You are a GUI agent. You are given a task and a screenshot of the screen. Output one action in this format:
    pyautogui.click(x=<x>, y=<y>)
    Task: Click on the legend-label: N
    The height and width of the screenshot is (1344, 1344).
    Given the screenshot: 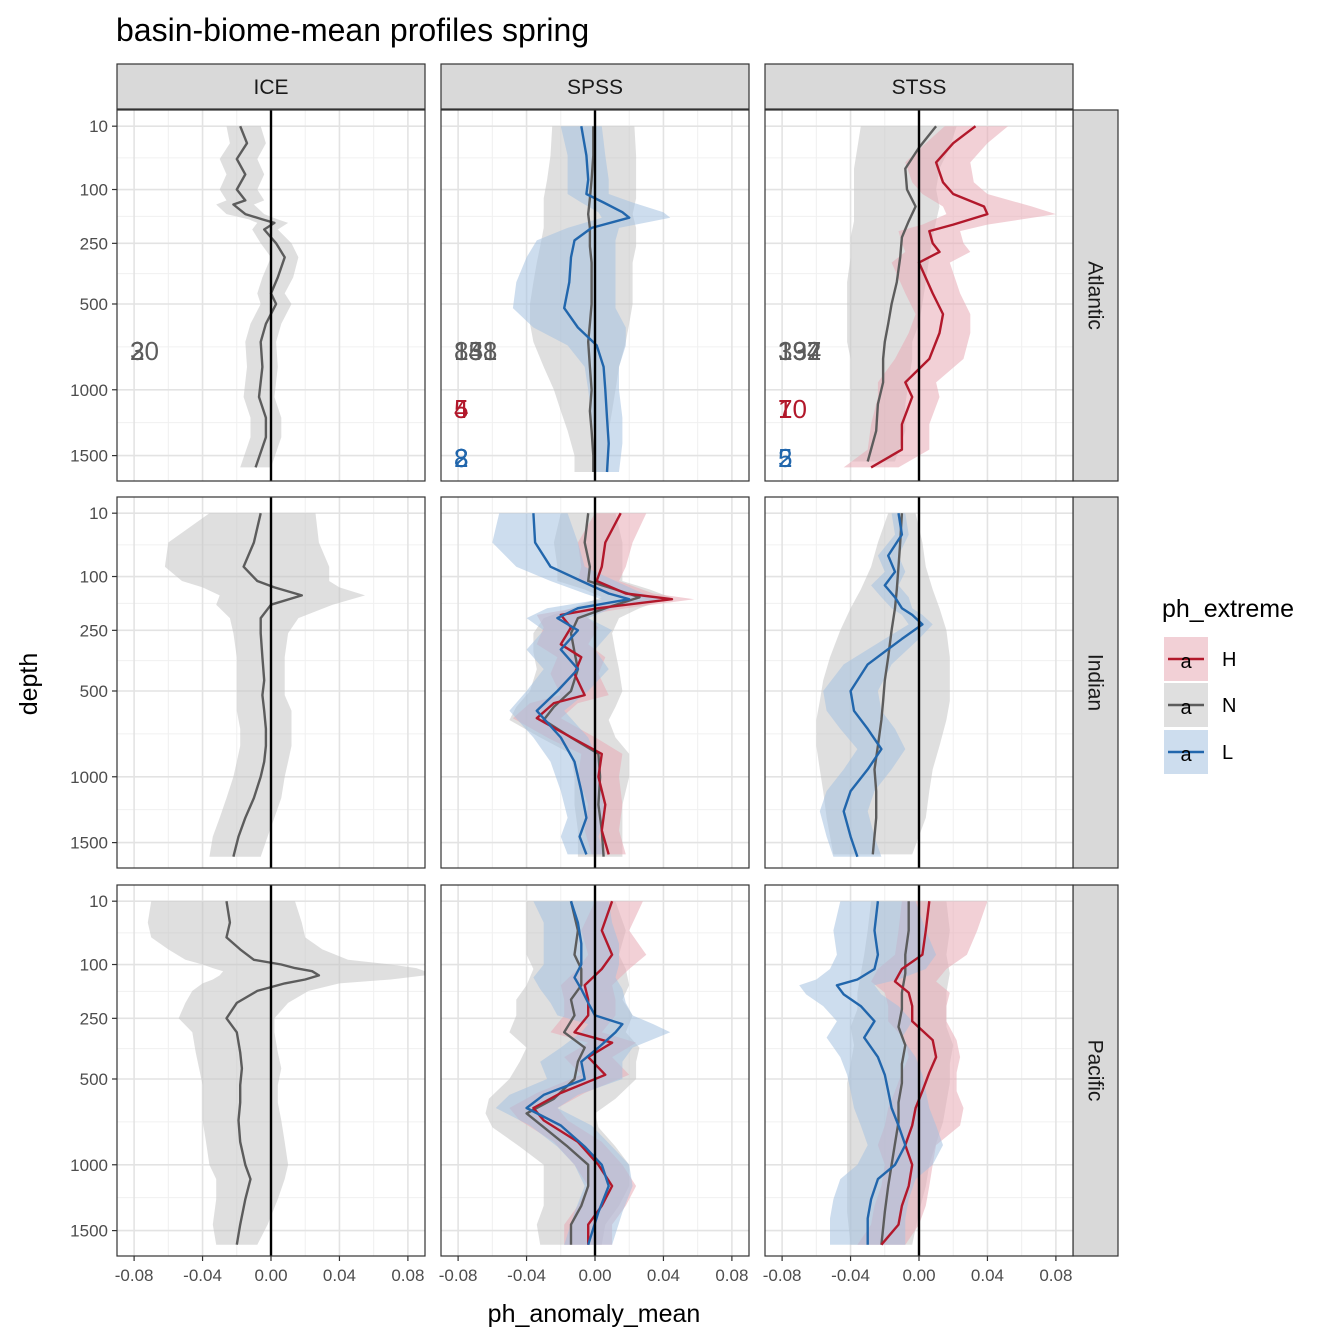 What is the action you would take?
    pyautogui.click(x=1229, y=706)
    